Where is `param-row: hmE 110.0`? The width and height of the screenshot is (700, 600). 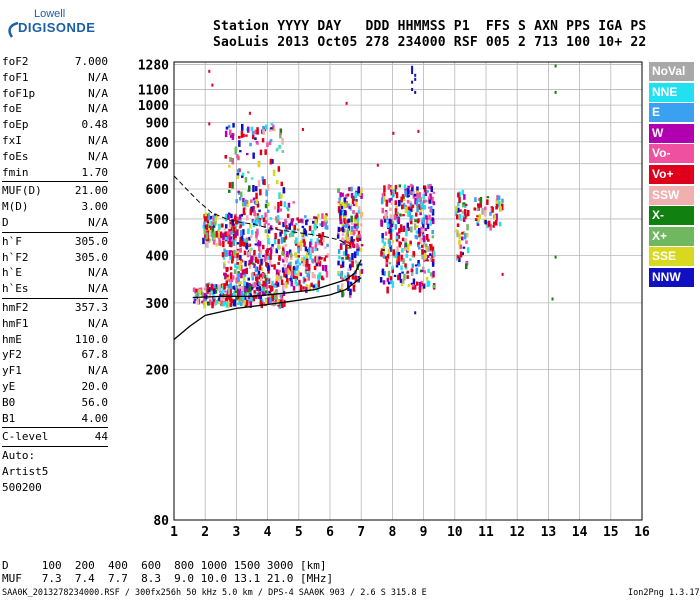 param-row: hmE 110.0 is located at coordinates (55, 340).